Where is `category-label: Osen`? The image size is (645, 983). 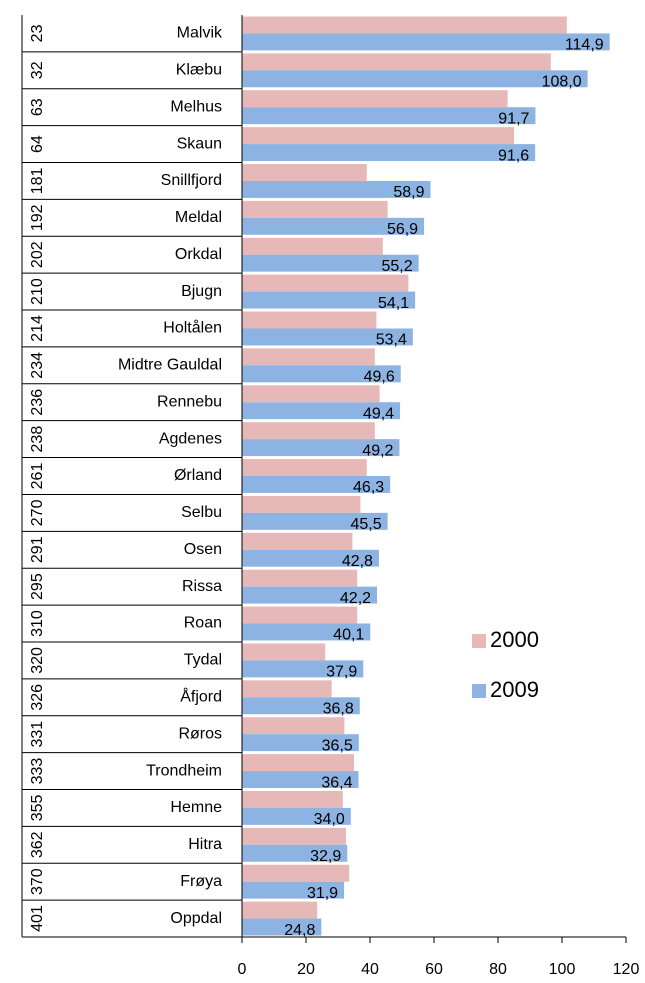 category-label: Osen is located at coordinates (203, 549).